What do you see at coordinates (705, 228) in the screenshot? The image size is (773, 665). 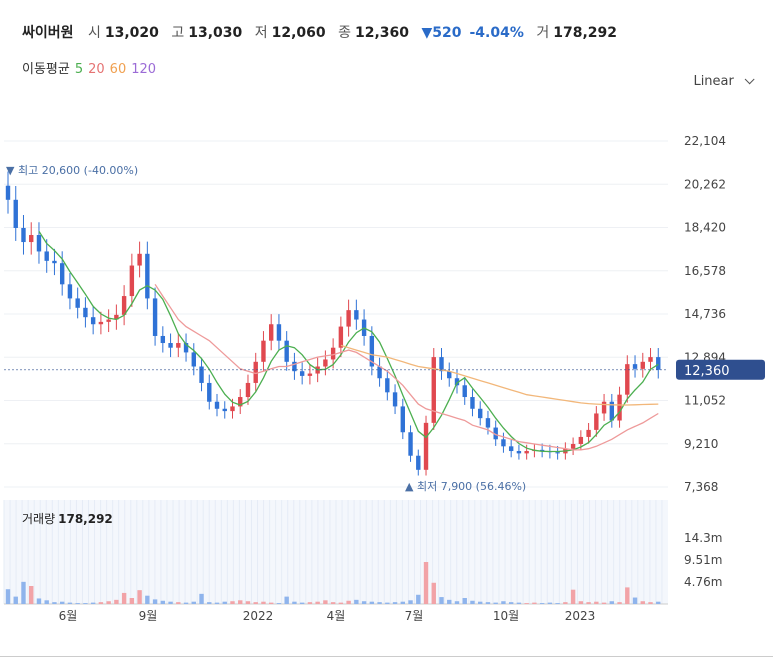 I see `price-tick-label: 18,420` at bounding box center [705, 228].